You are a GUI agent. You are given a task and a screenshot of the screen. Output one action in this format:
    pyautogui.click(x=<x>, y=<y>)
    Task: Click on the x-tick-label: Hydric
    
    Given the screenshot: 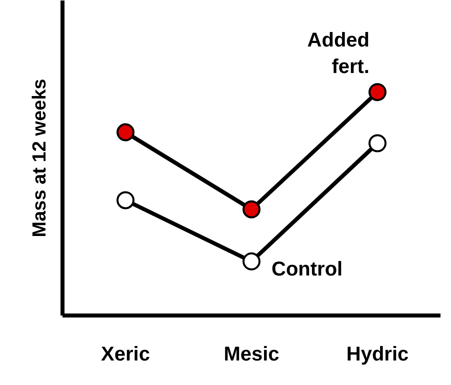 What is the action you would take?
    pyautogui.click(x=377, y=355)
    